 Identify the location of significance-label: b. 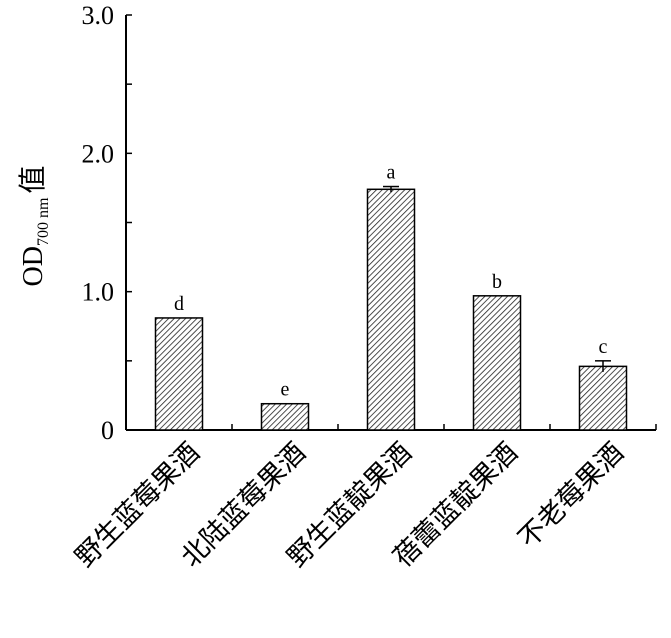
(497, 282).